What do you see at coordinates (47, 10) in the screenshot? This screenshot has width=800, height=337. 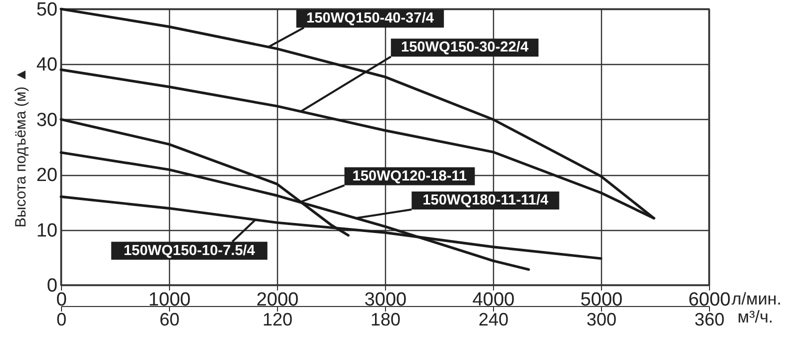 I see `y-tick-label: 50` at bounding box center [47, 10].